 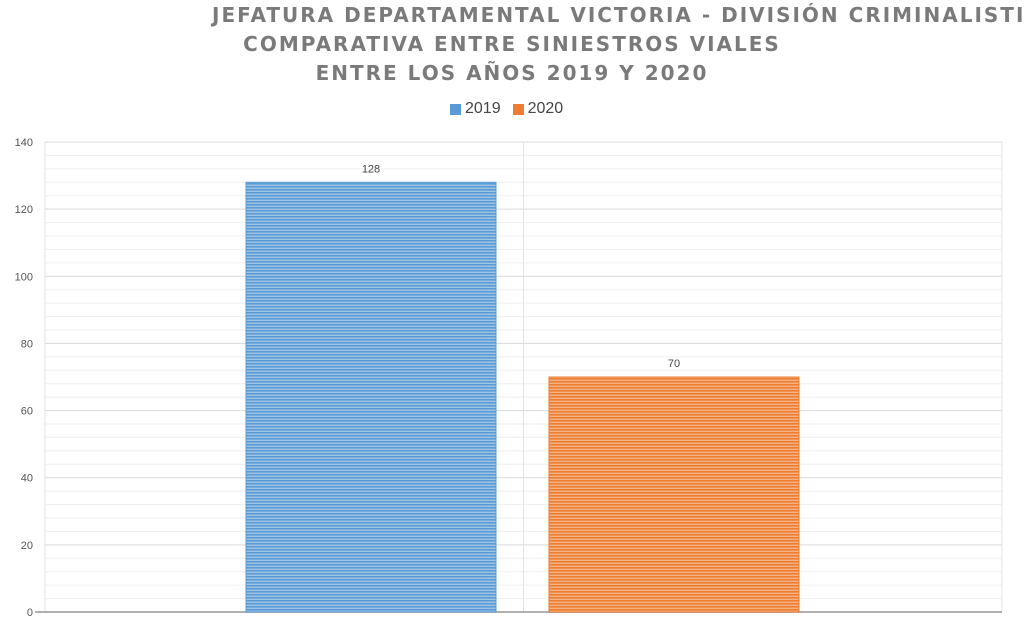 What do you see at coordinates (483, 108) in the screenshot?
I see `legend-label-2019: 2019` at bounding box center [483, 108].